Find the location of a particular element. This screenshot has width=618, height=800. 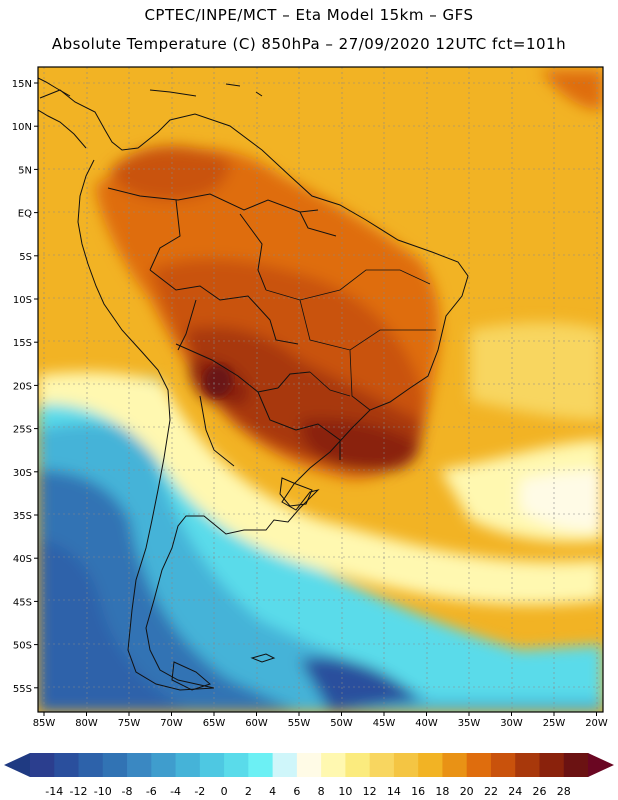

colorbar-label: 28 is located at coordinates (564, 791).